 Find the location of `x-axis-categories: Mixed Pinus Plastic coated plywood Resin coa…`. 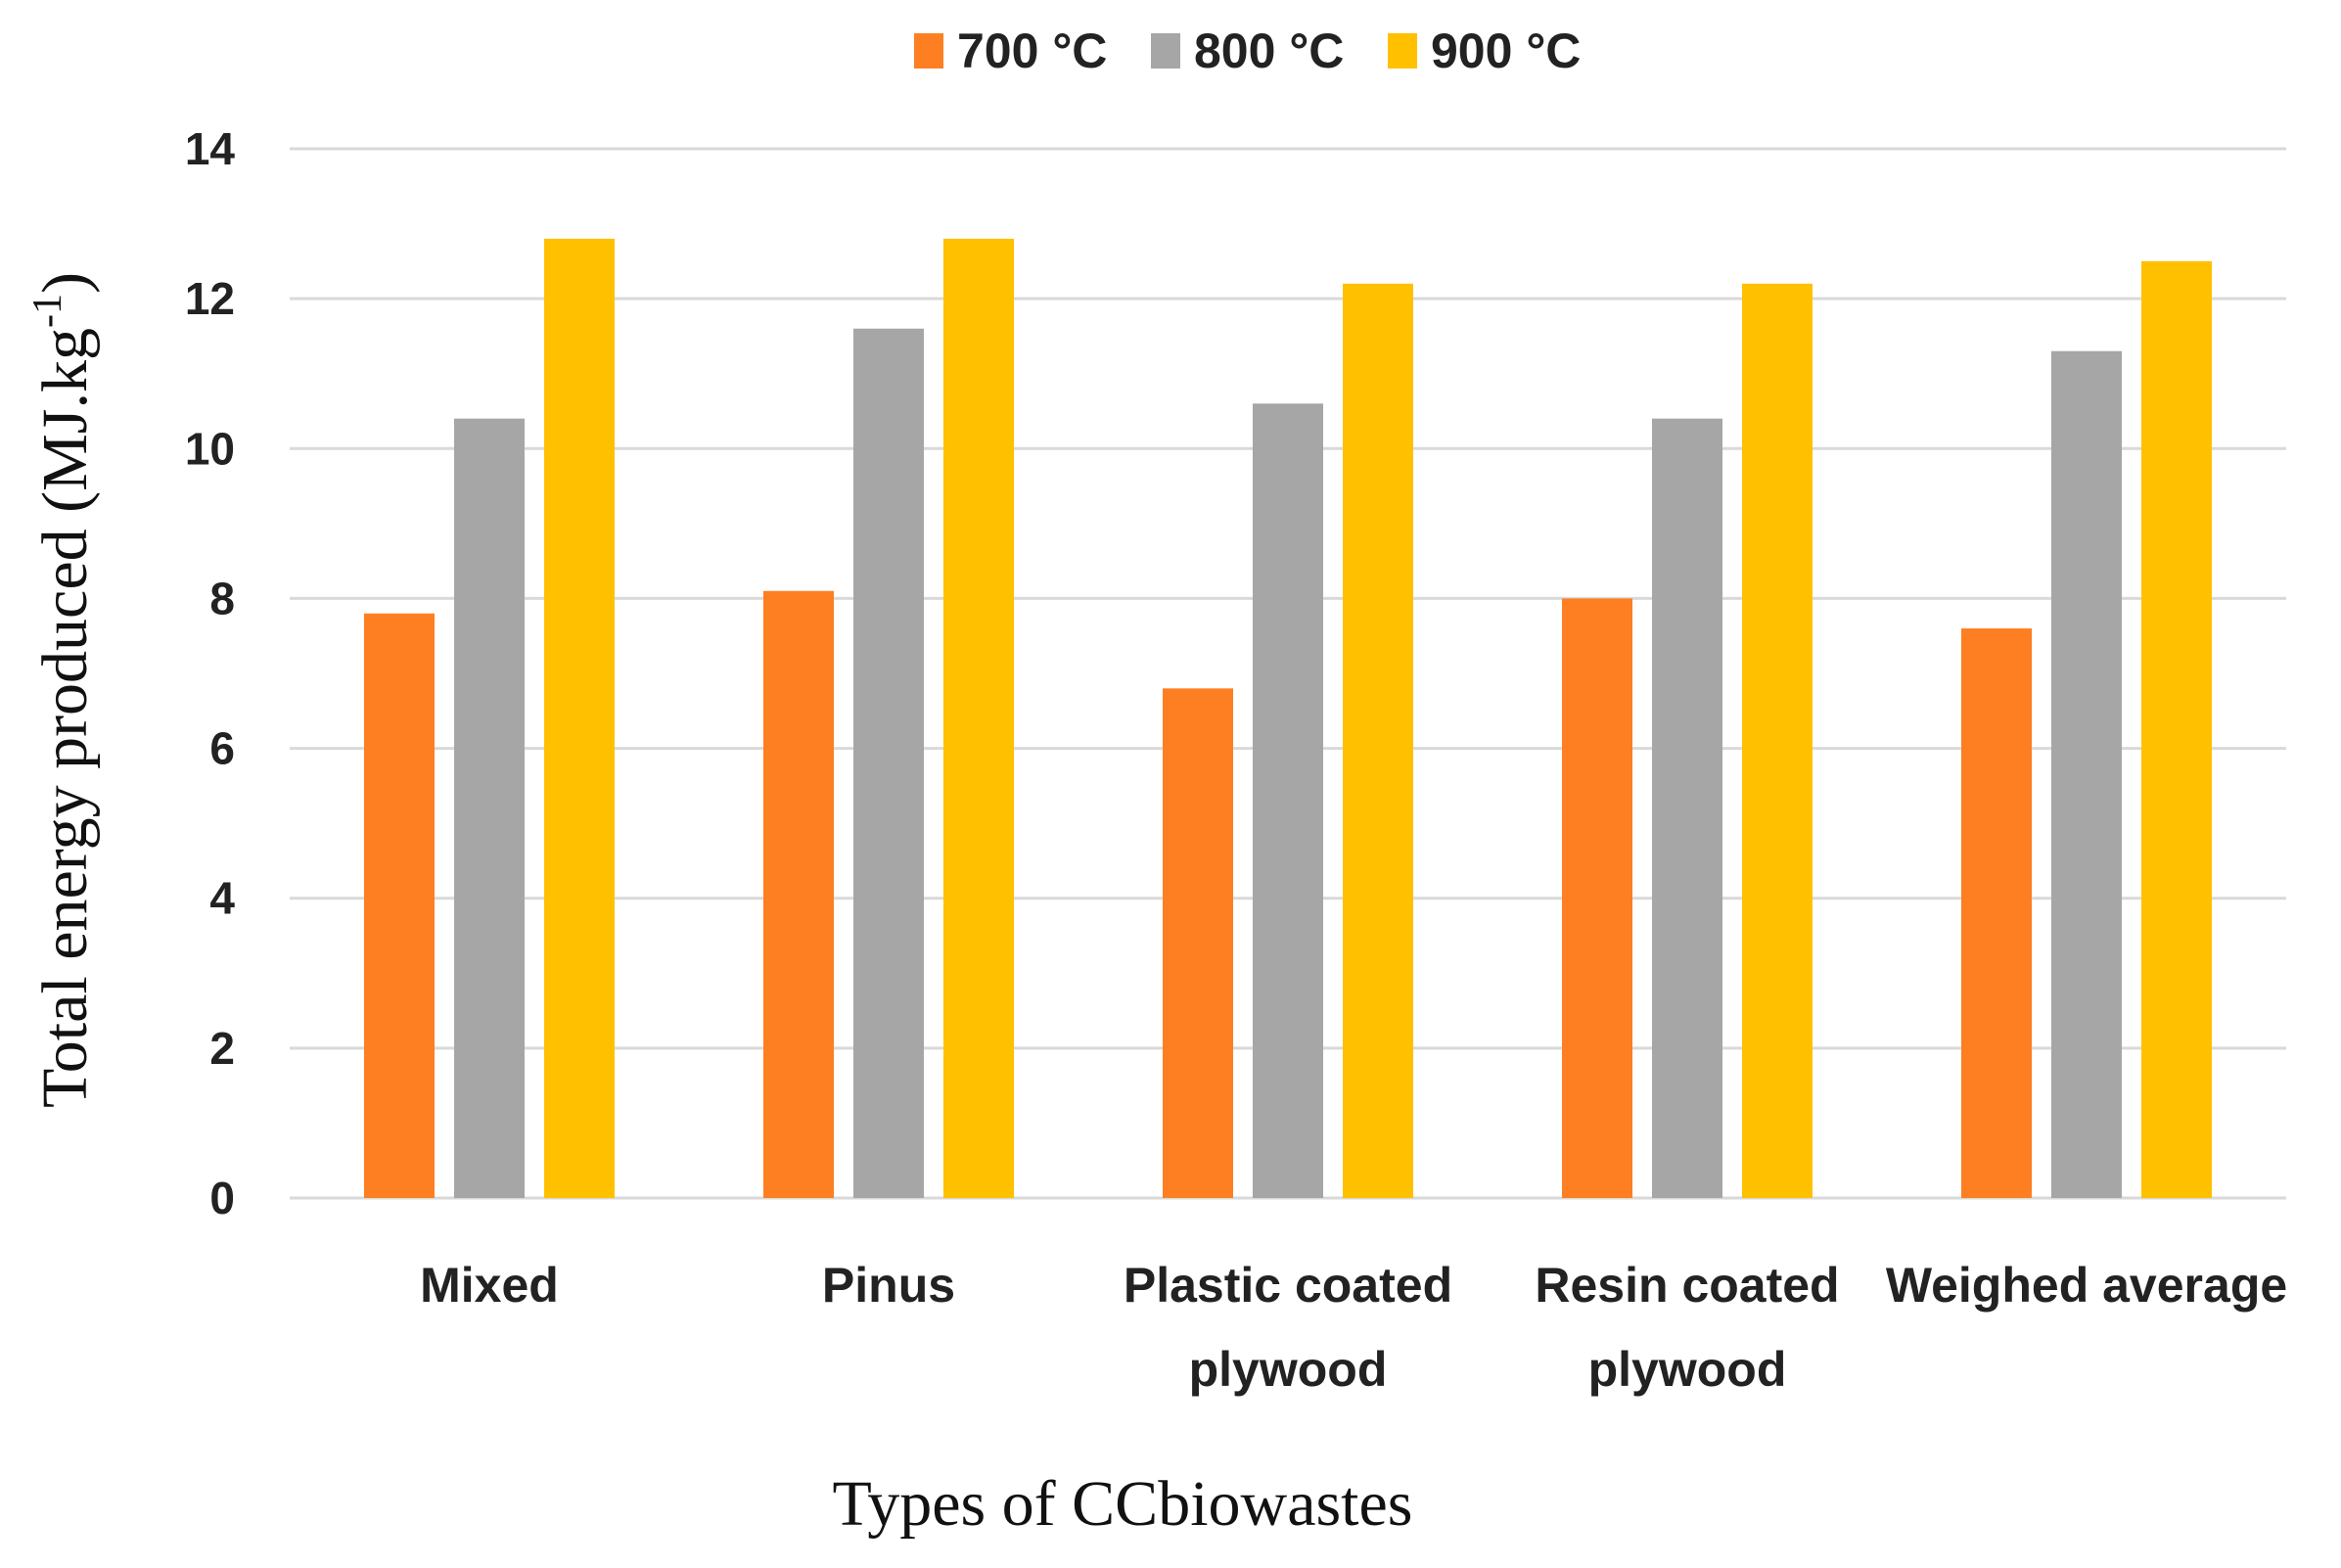

x-axis-categories: Mixed Pinus Plastic coated plywood Resin coa… is located at coordinates (1354, 1327).